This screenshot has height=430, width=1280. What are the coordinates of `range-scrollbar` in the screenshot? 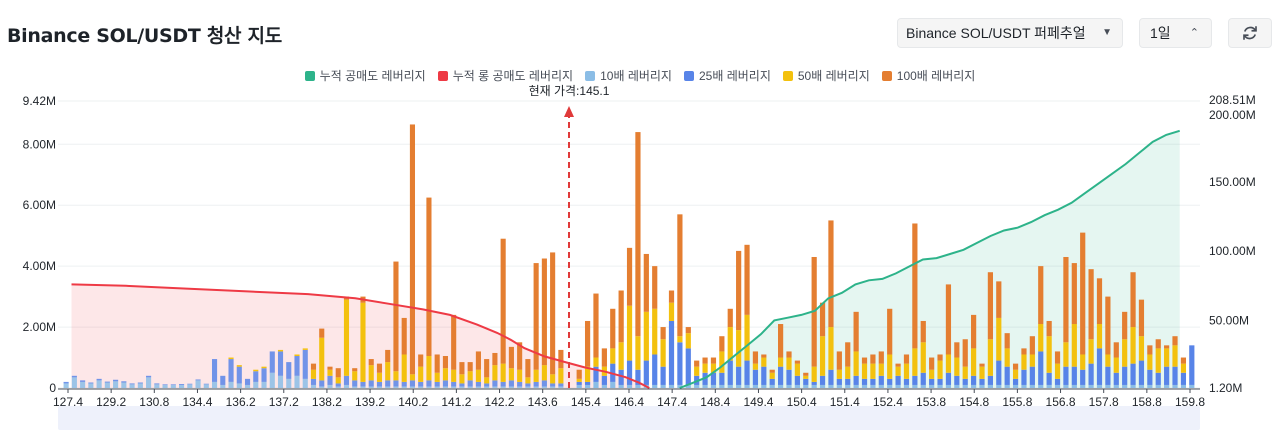 It's located at (629, 418).